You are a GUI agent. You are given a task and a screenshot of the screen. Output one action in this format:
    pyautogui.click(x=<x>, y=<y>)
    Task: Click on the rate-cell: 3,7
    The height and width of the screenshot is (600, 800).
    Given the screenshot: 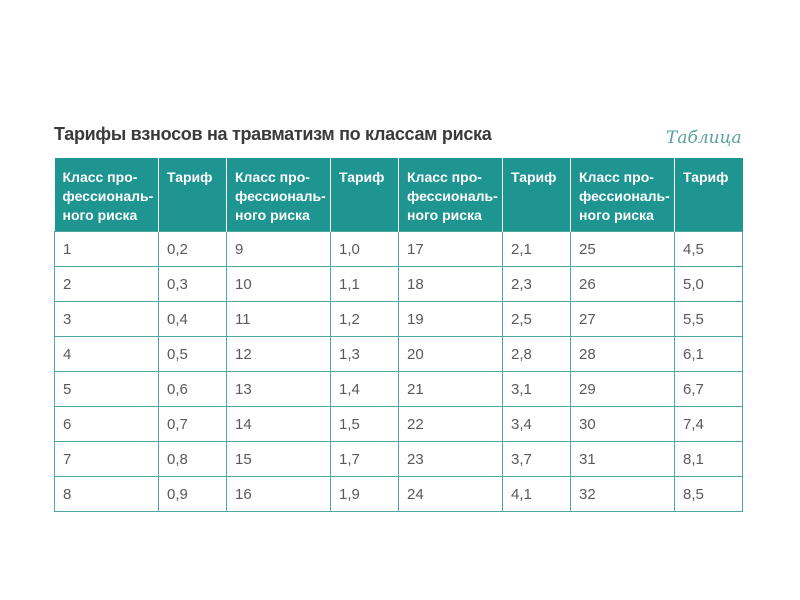 What is the action you would take?
    pyautogui.click(x=536, y=459)
    